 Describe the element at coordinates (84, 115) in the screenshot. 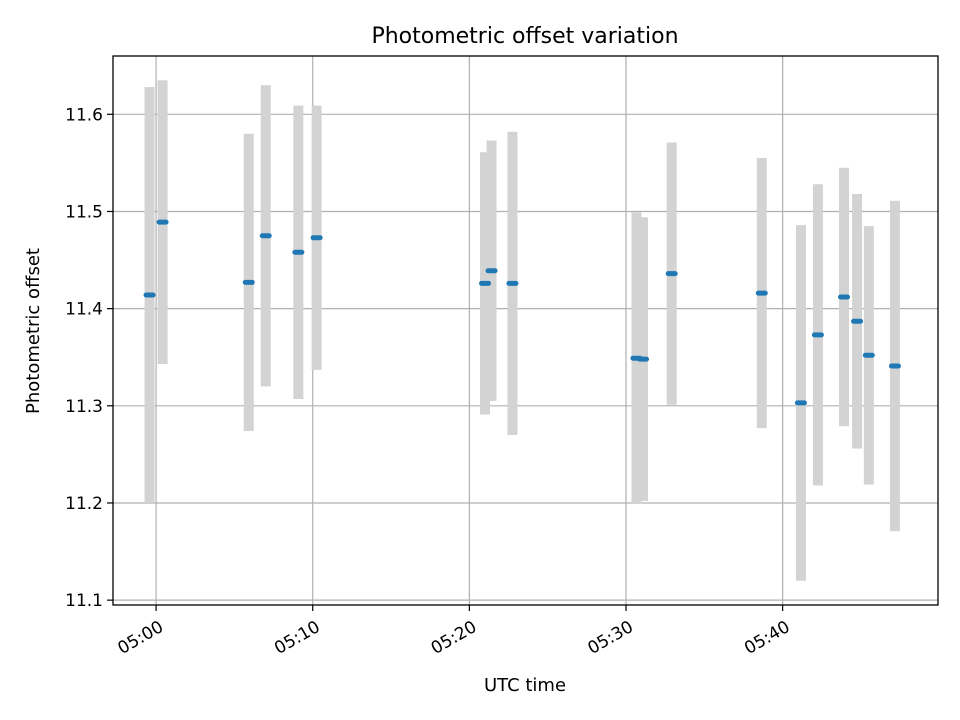

I see `y-tick-label: 11.6` at that location.